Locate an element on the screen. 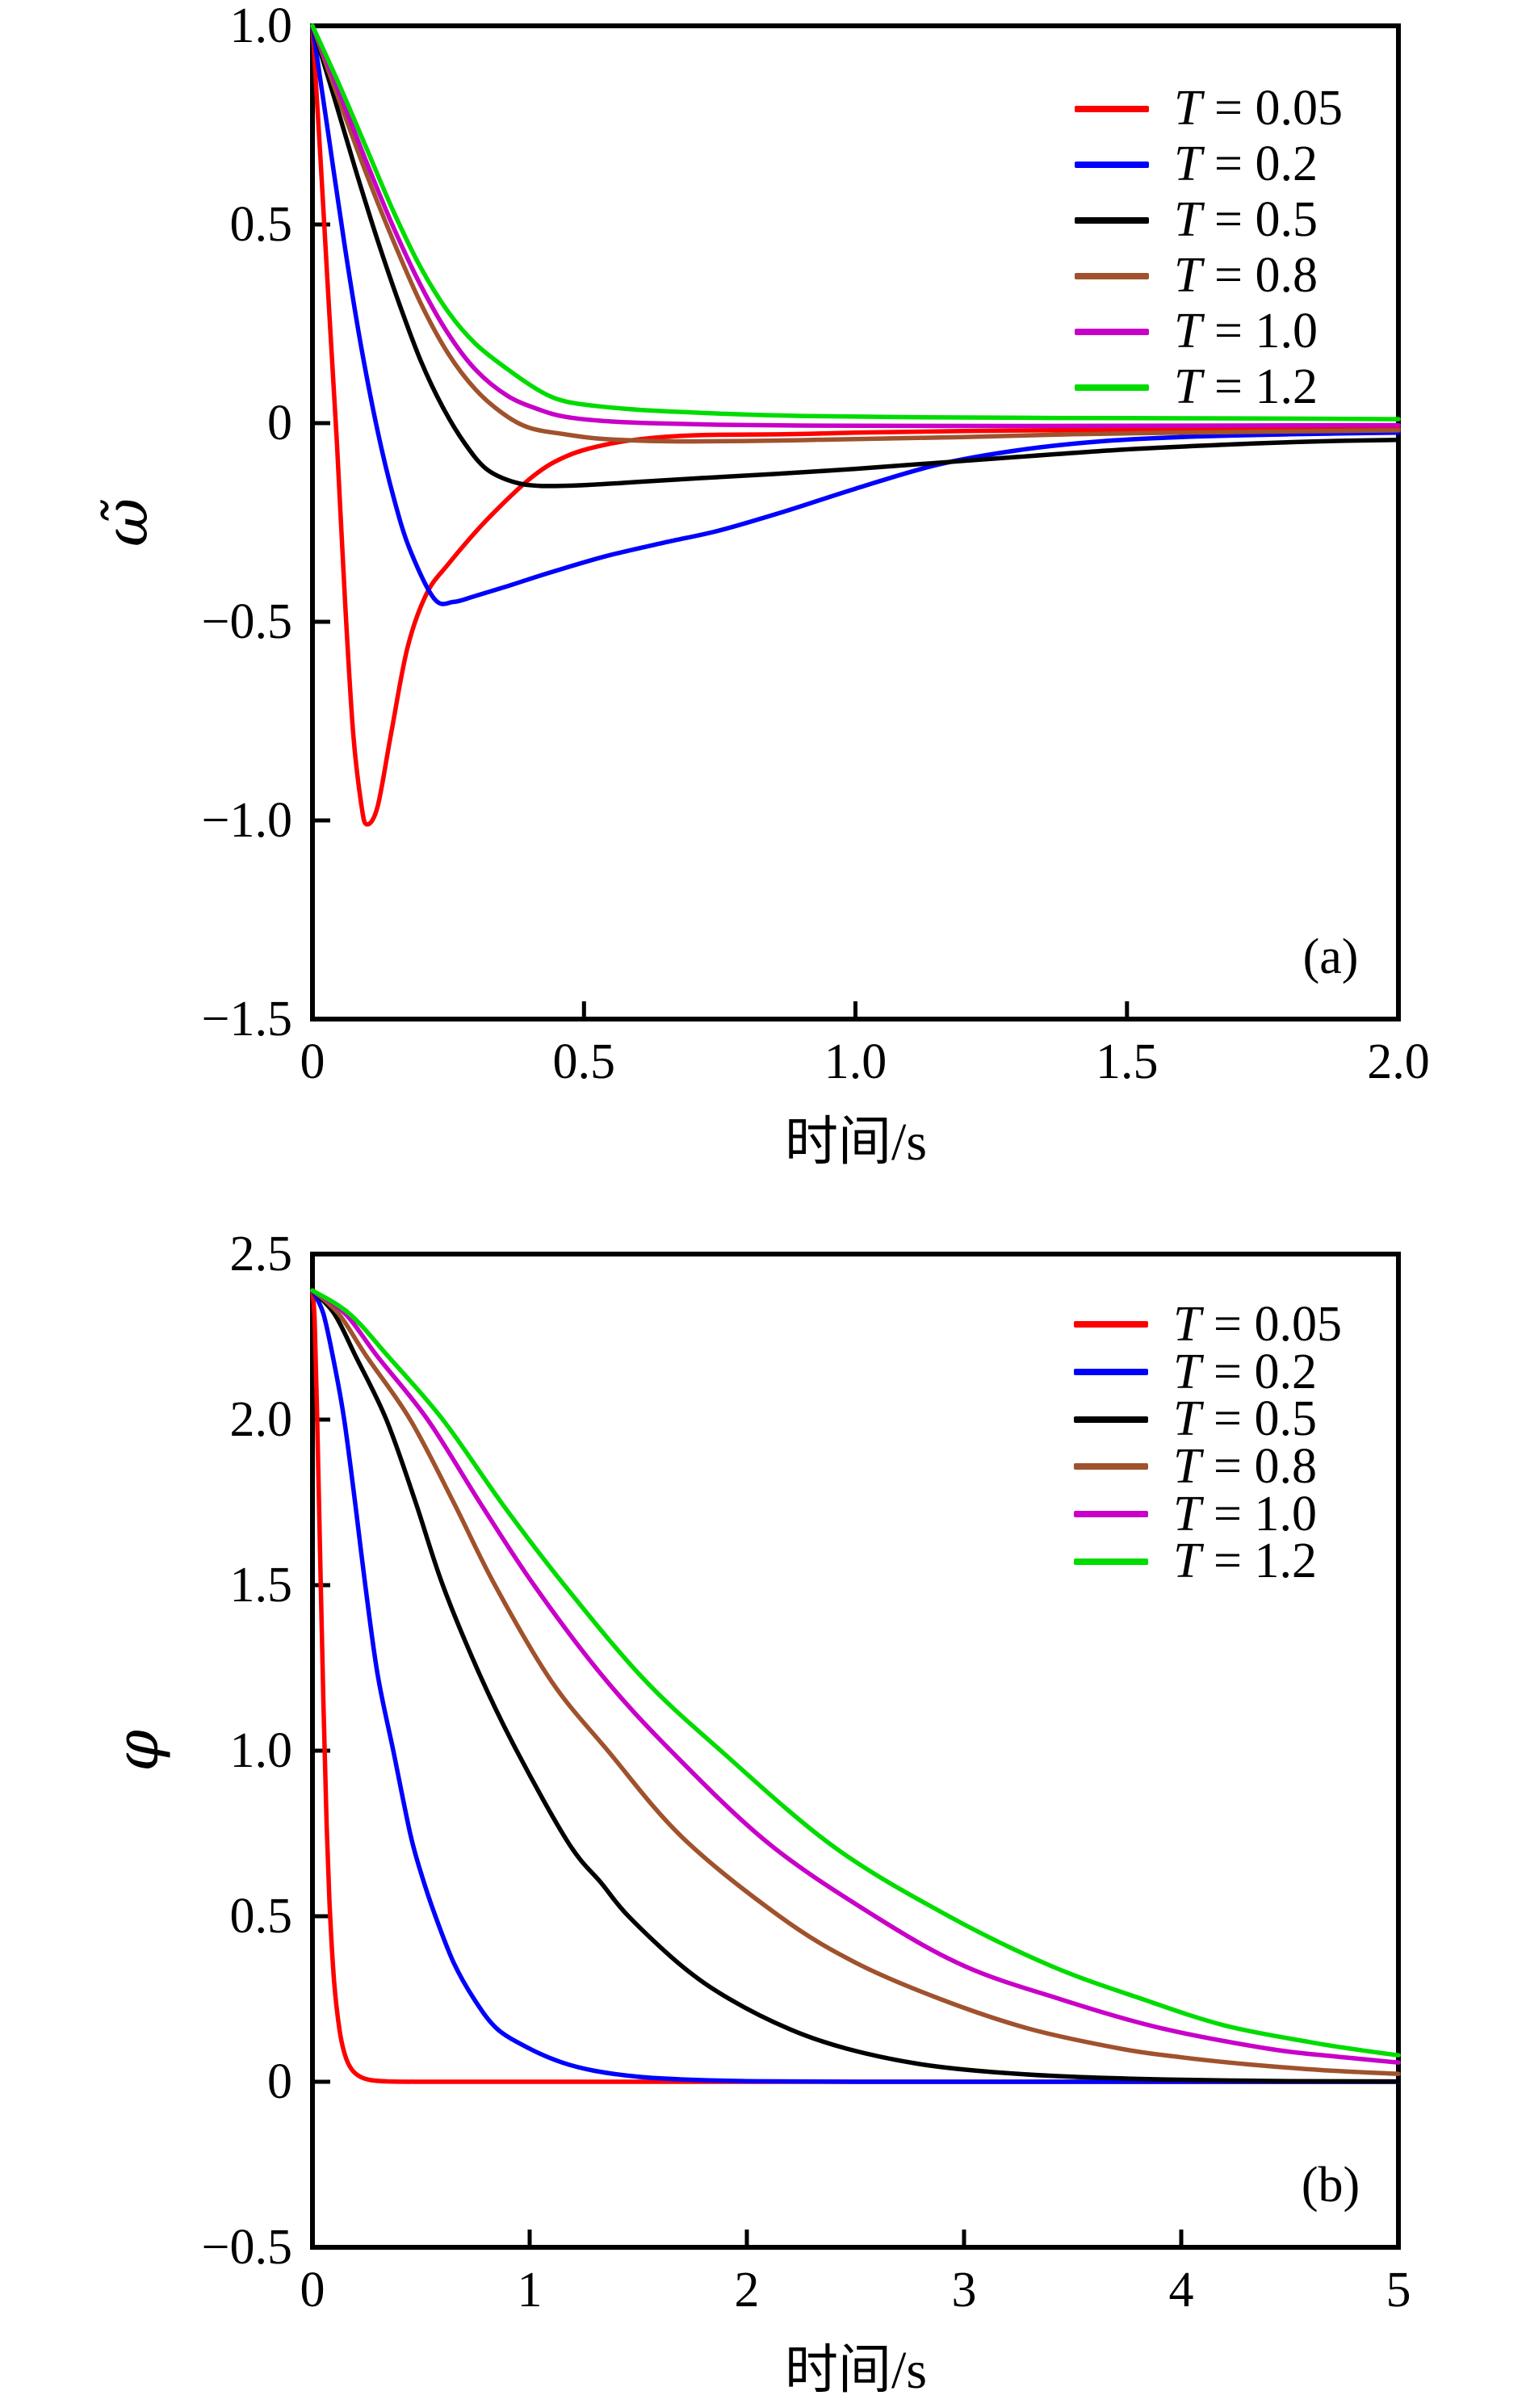 Image resolution: width=1526 pixels, height=2408 pixels. y-axis-label-a: ω̃ is located at coordinates (126, 522).